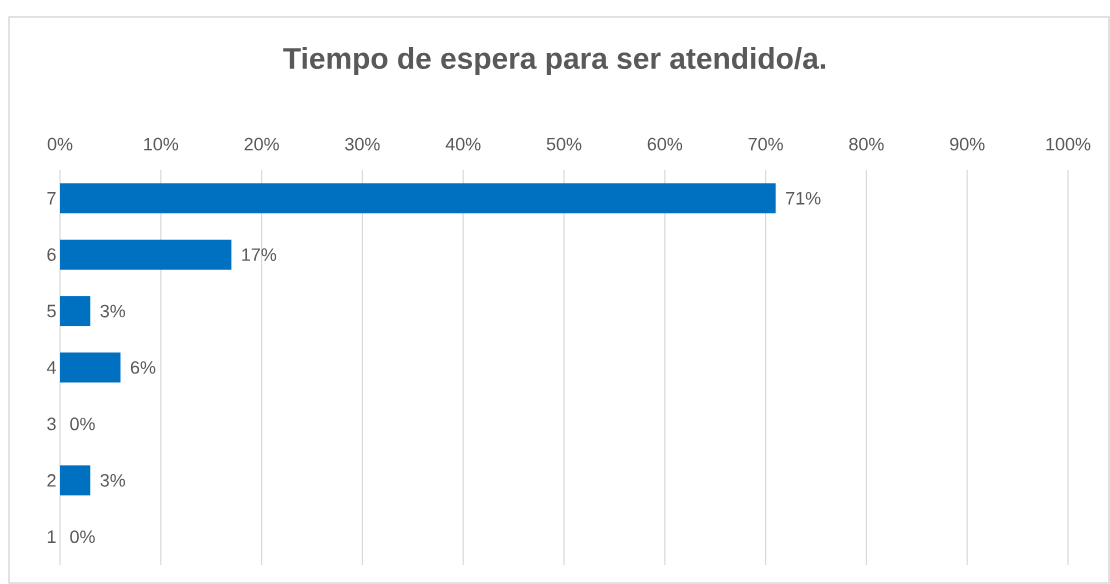  I want to click on y-tick-label: 5, so click(51, 311).